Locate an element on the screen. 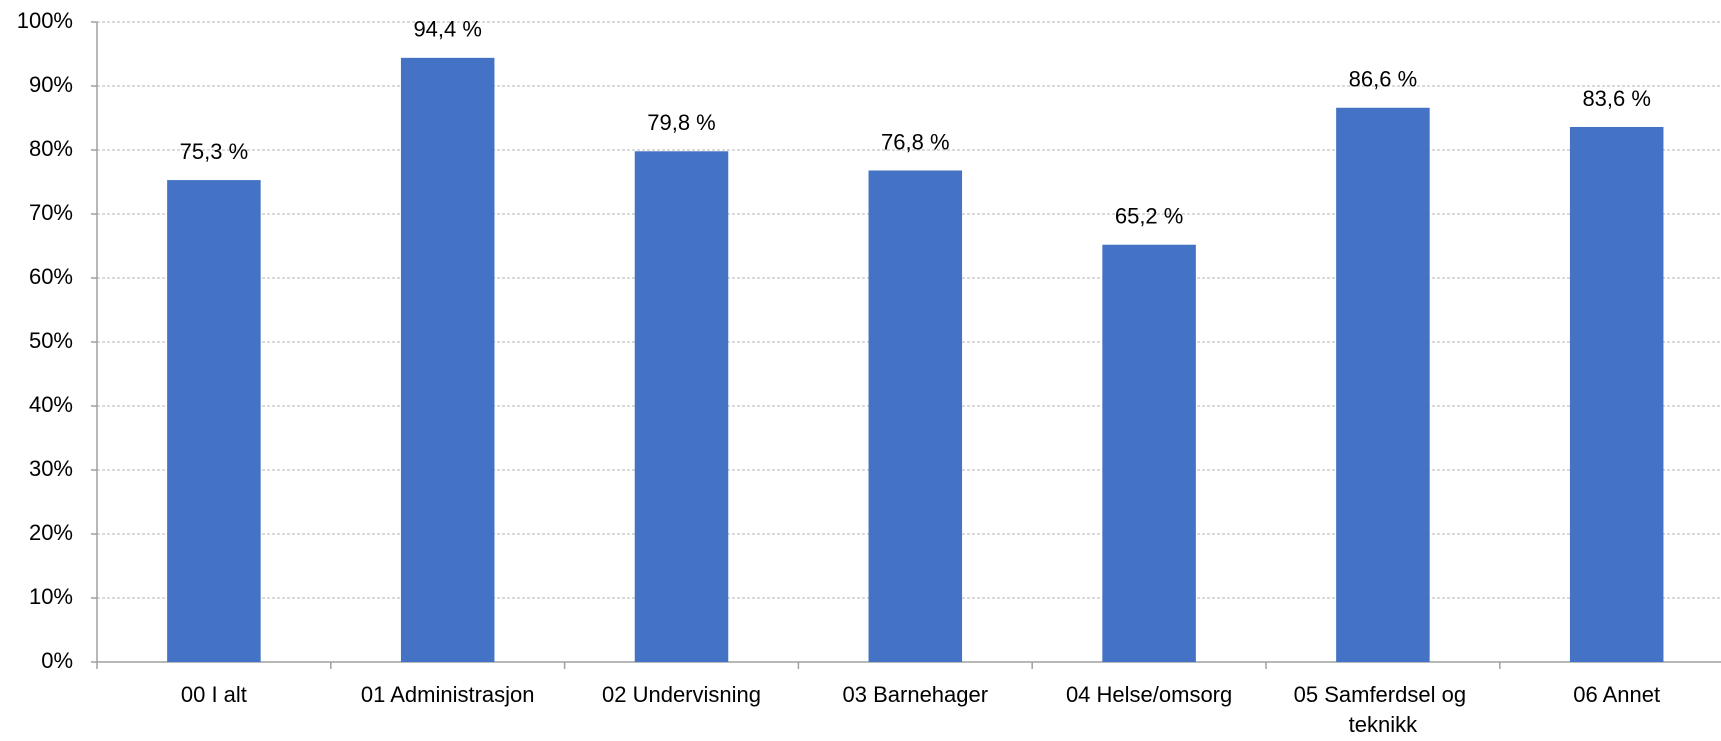  data-label: 83,6 % is located at coordinates (1616, 98).